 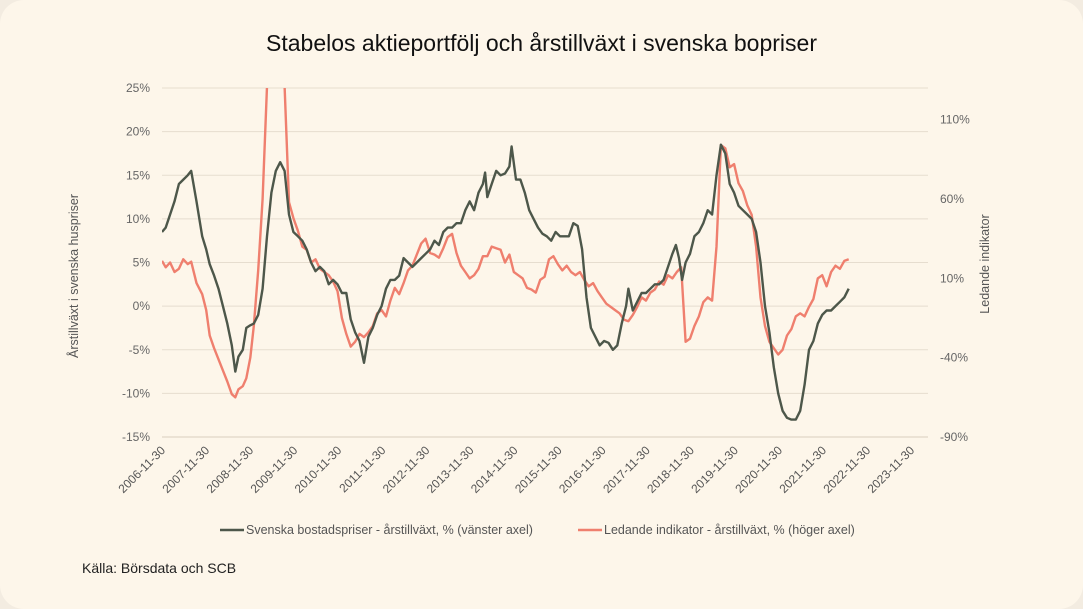 I want to click on left-tick-label: -10%, so click(x=136, y=393).